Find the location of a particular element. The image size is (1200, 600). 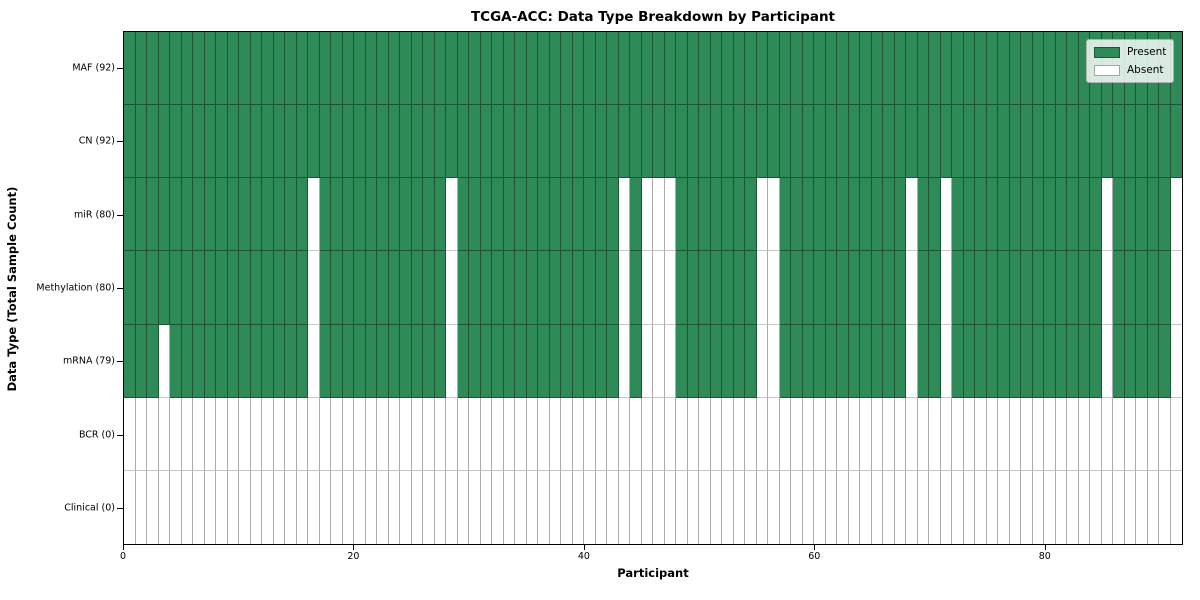

heatmap-cell-MAF-p4 is located at coordinates (176, 69).